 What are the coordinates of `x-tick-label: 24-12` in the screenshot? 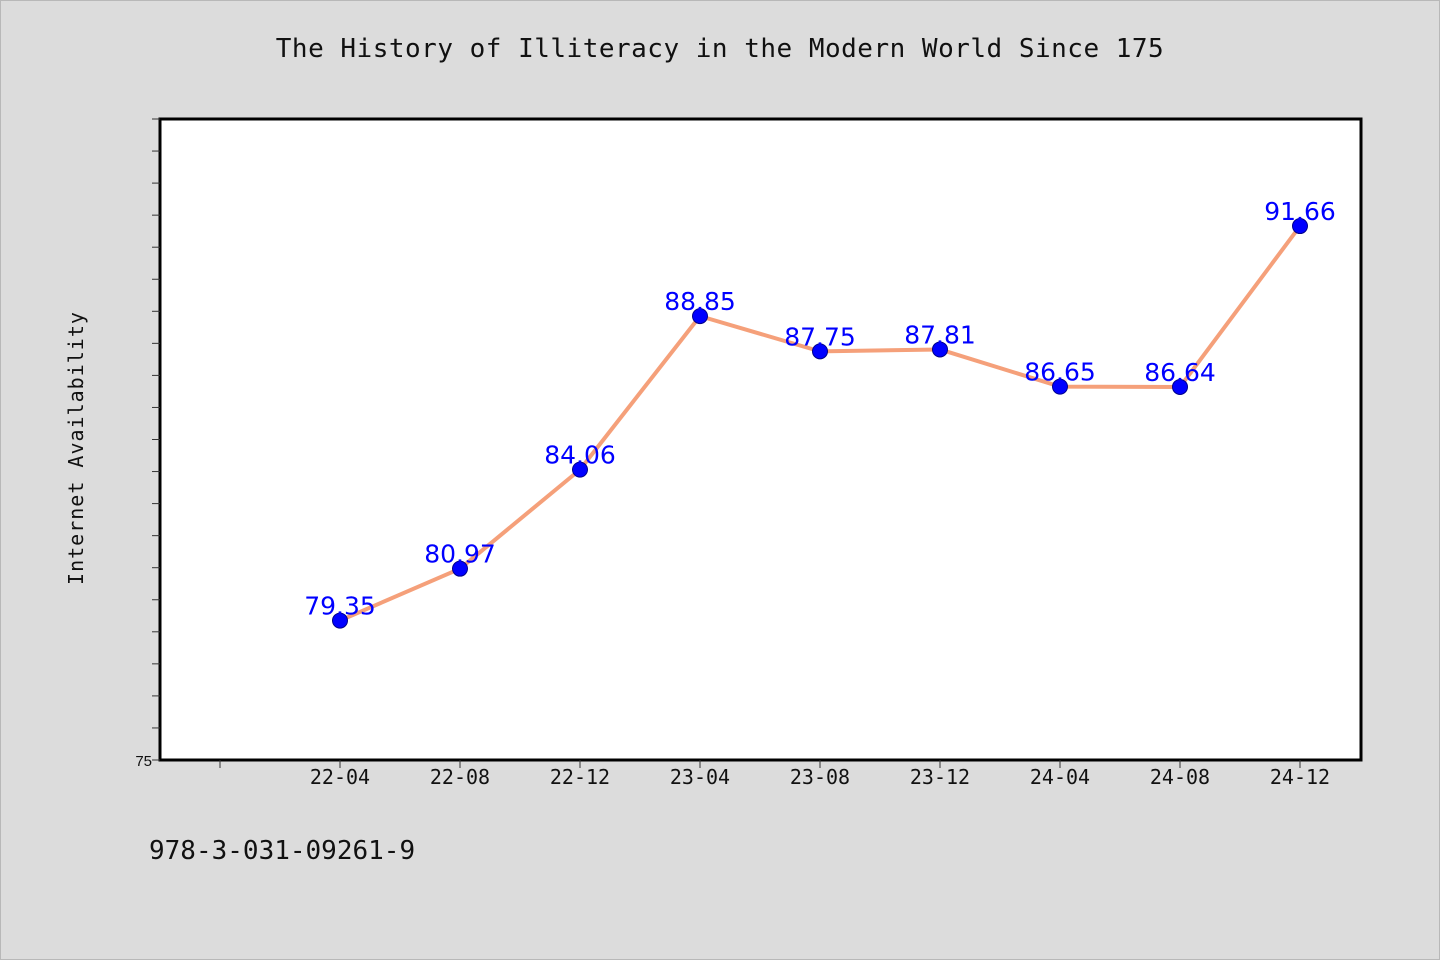 It's located at (1300, 777).